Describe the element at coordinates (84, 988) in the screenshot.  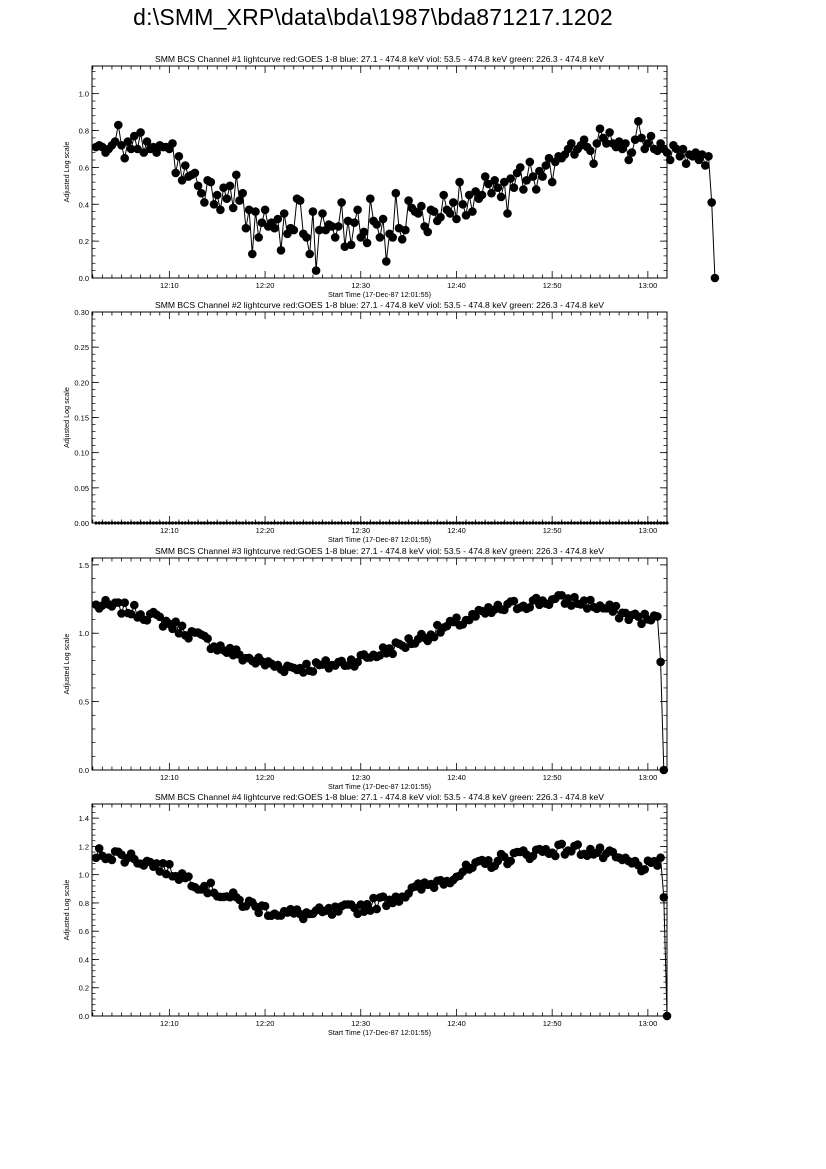
I see `chart-4-y-tick-label: 0.2` at that location.